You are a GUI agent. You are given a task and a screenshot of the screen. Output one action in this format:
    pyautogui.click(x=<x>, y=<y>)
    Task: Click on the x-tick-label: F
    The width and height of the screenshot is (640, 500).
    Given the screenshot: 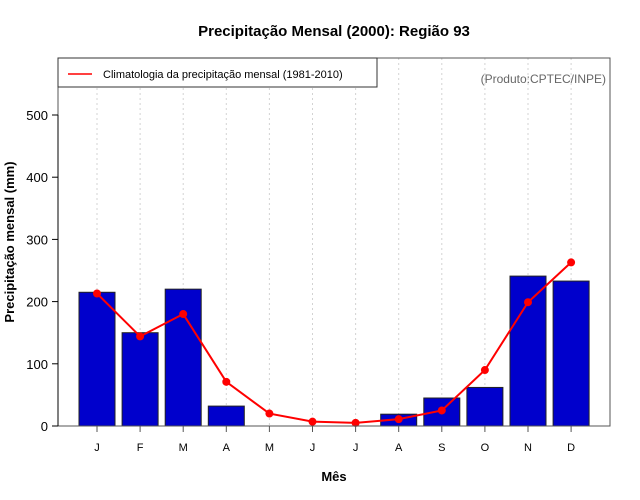 What is the action you would take?
    pyautogui.click(x=140, y=448)
    